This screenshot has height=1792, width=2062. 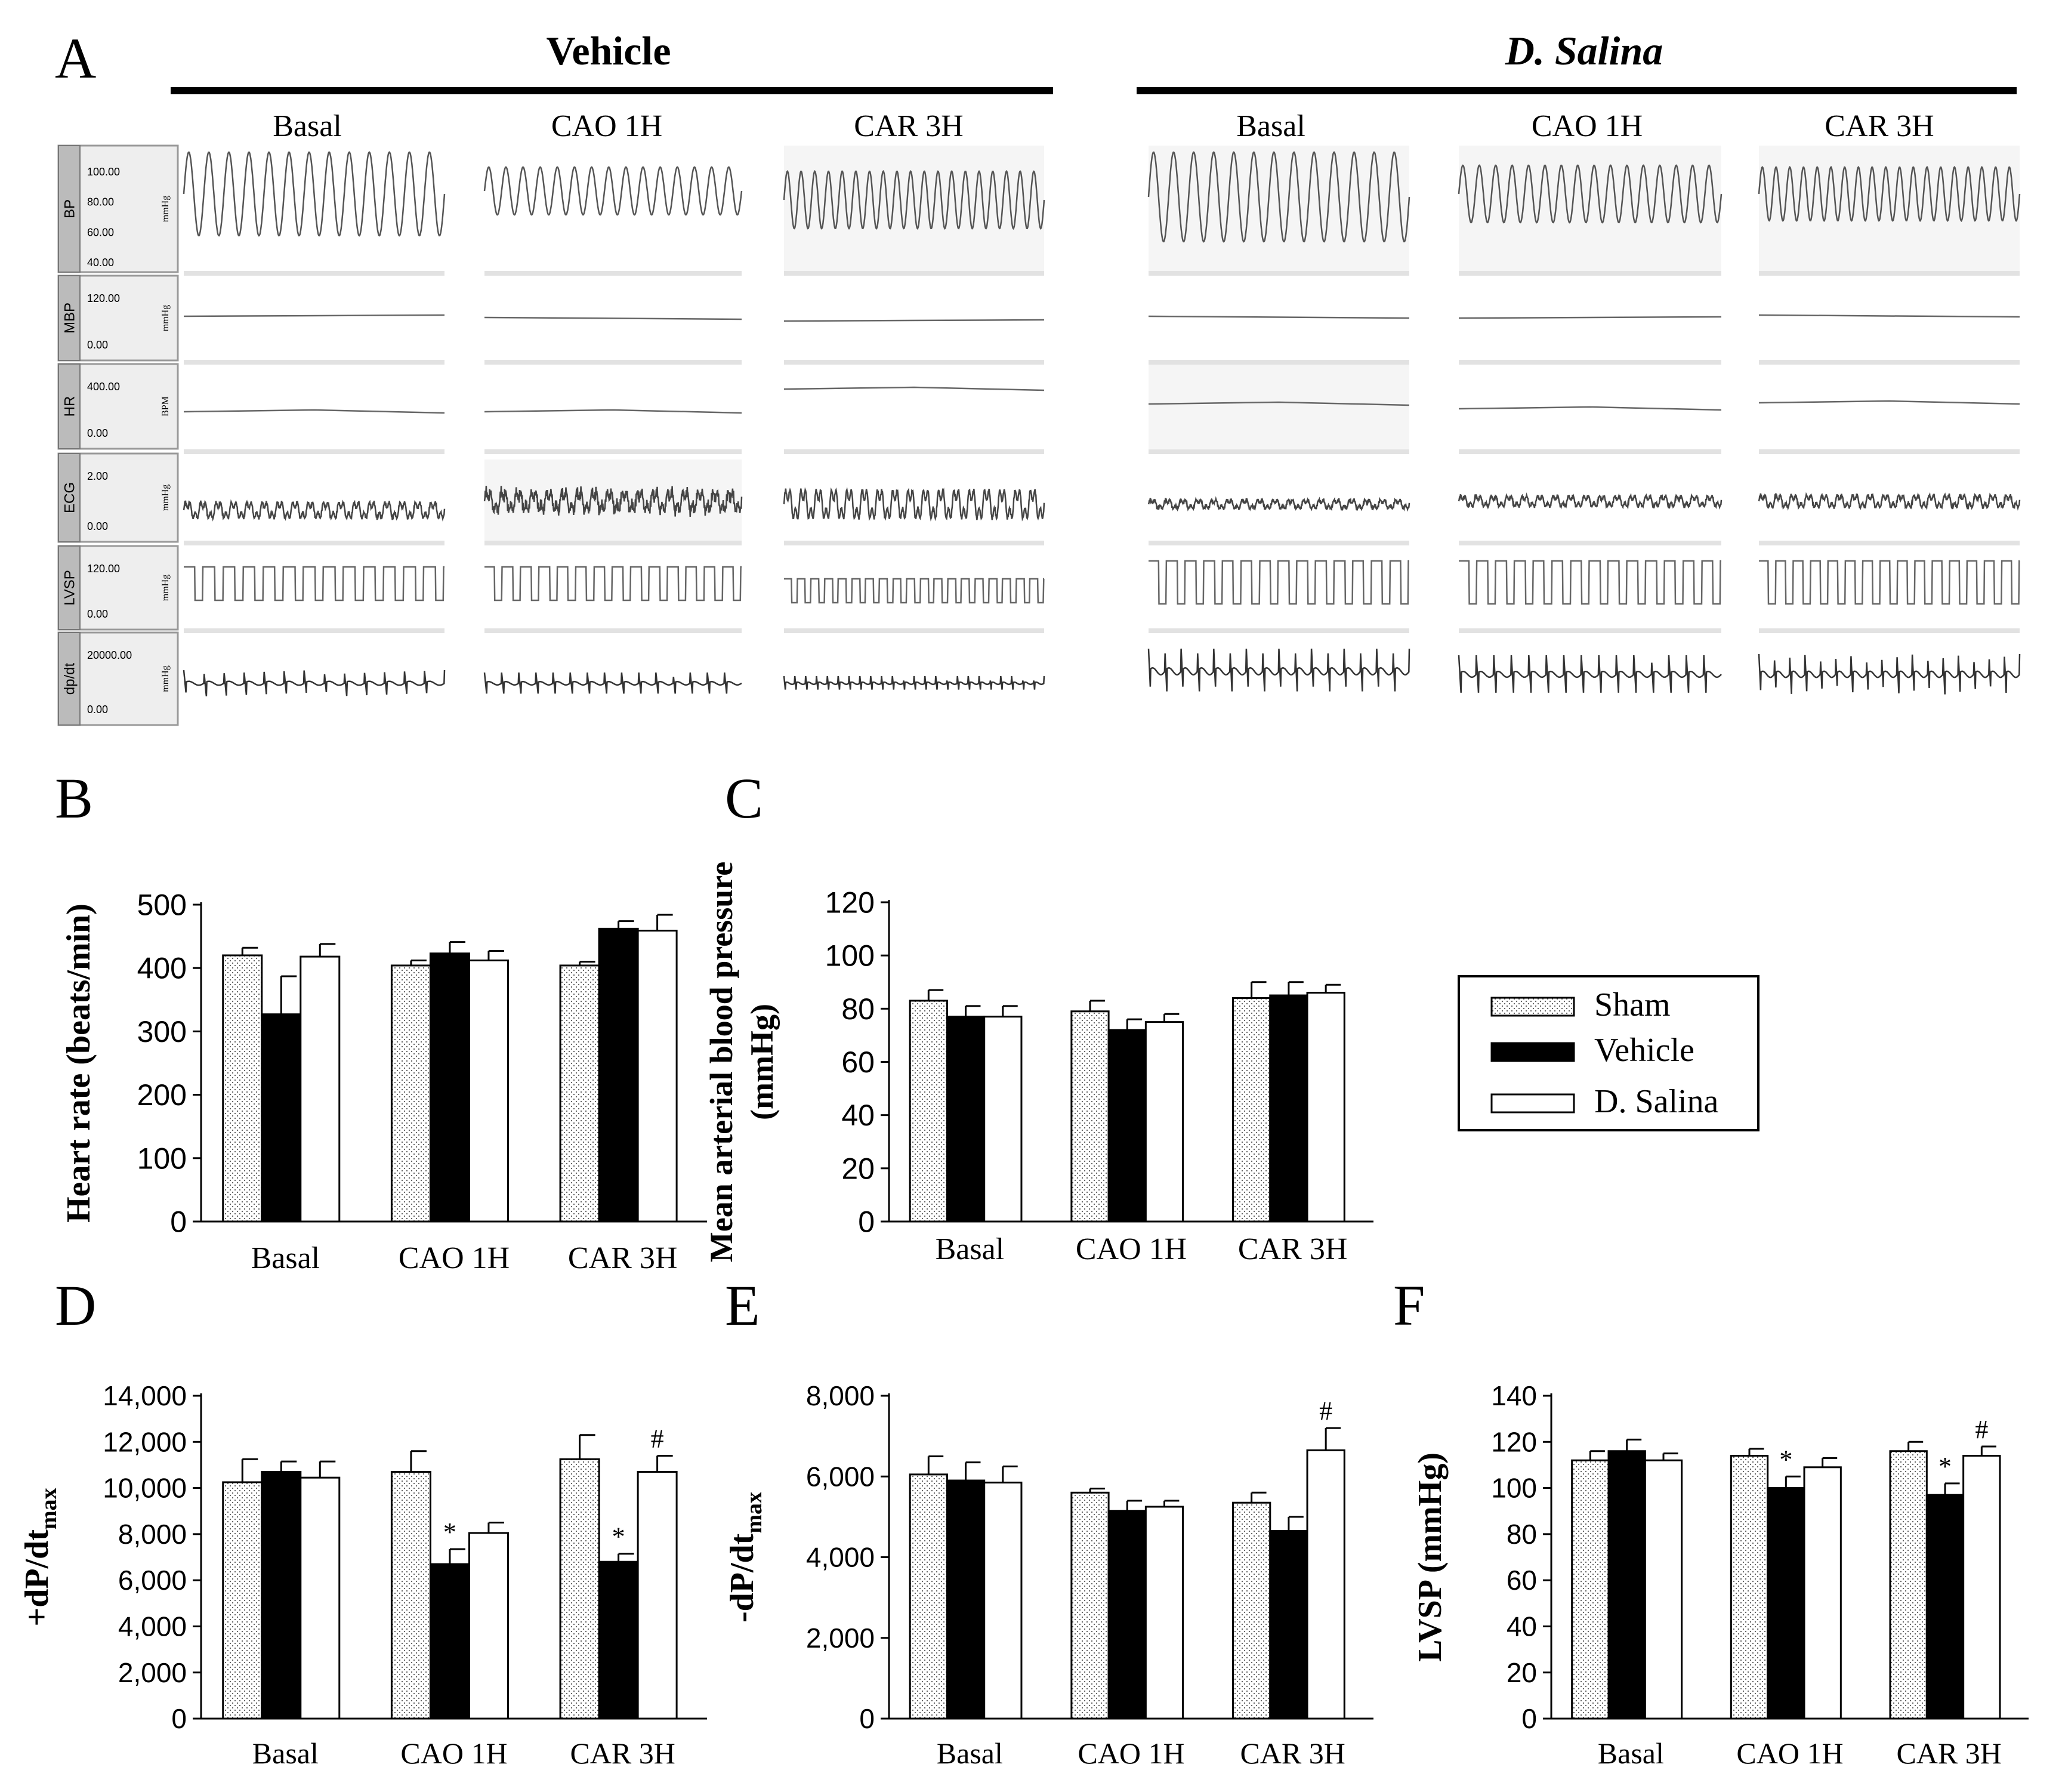 I want to click on panel-e-y-tick-label: 6,000, so click(x=840, y=1476).